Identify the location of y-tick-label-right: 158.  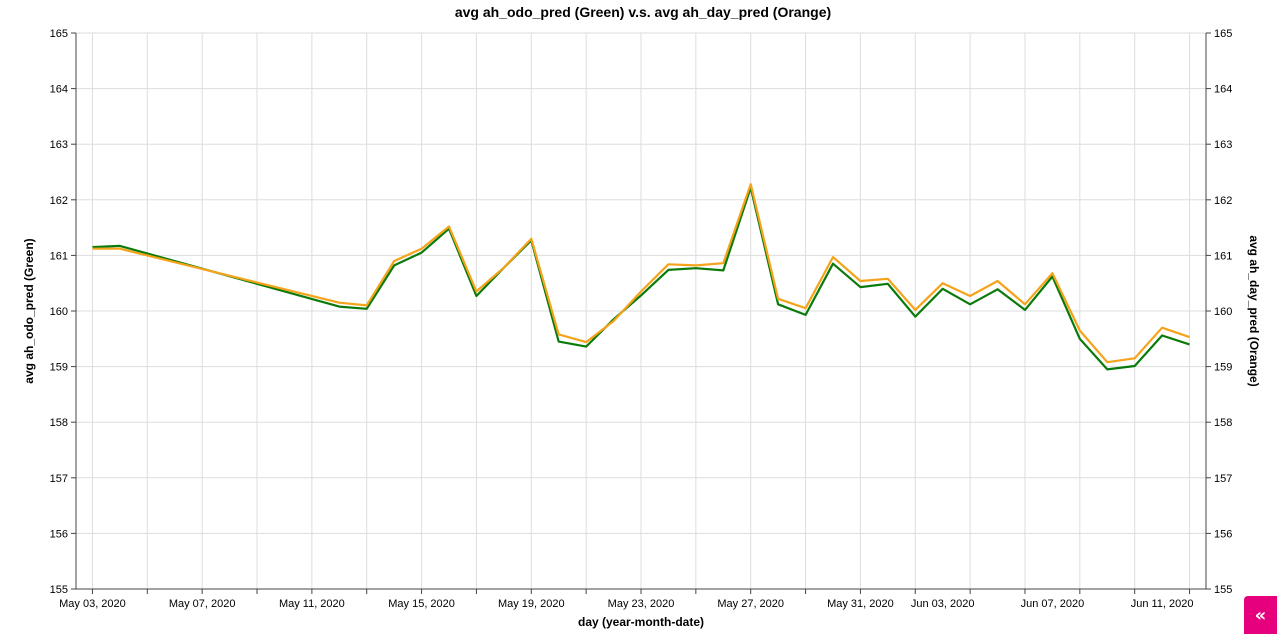
(1223, 423).